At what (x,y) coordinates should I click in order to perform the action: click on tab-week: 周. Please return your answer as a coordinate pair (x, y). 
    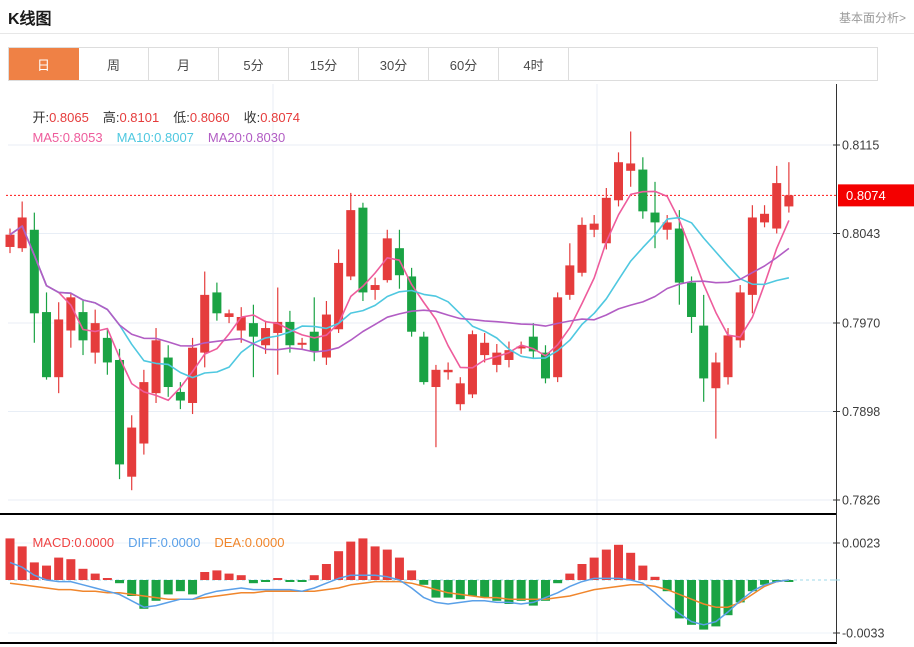
    Looking at the image, I should click on (114, 64).